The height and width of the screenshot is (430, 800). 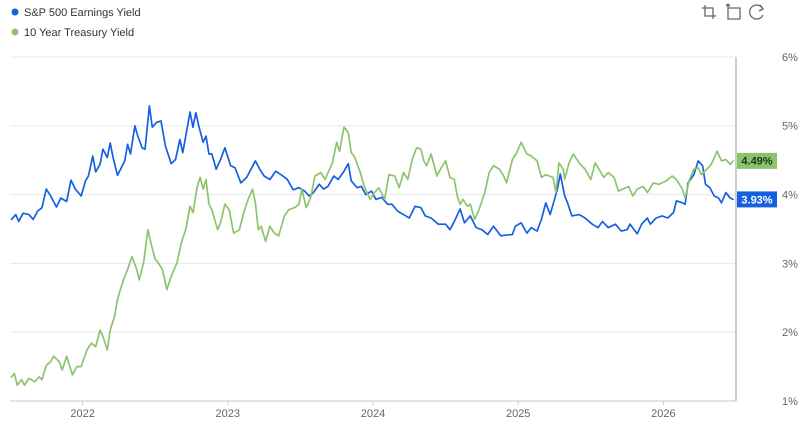 What do you see at coordinates (790, 126) in the screenshot?
I see `y-tick-label: 5%` at bounding box center [790, 126].